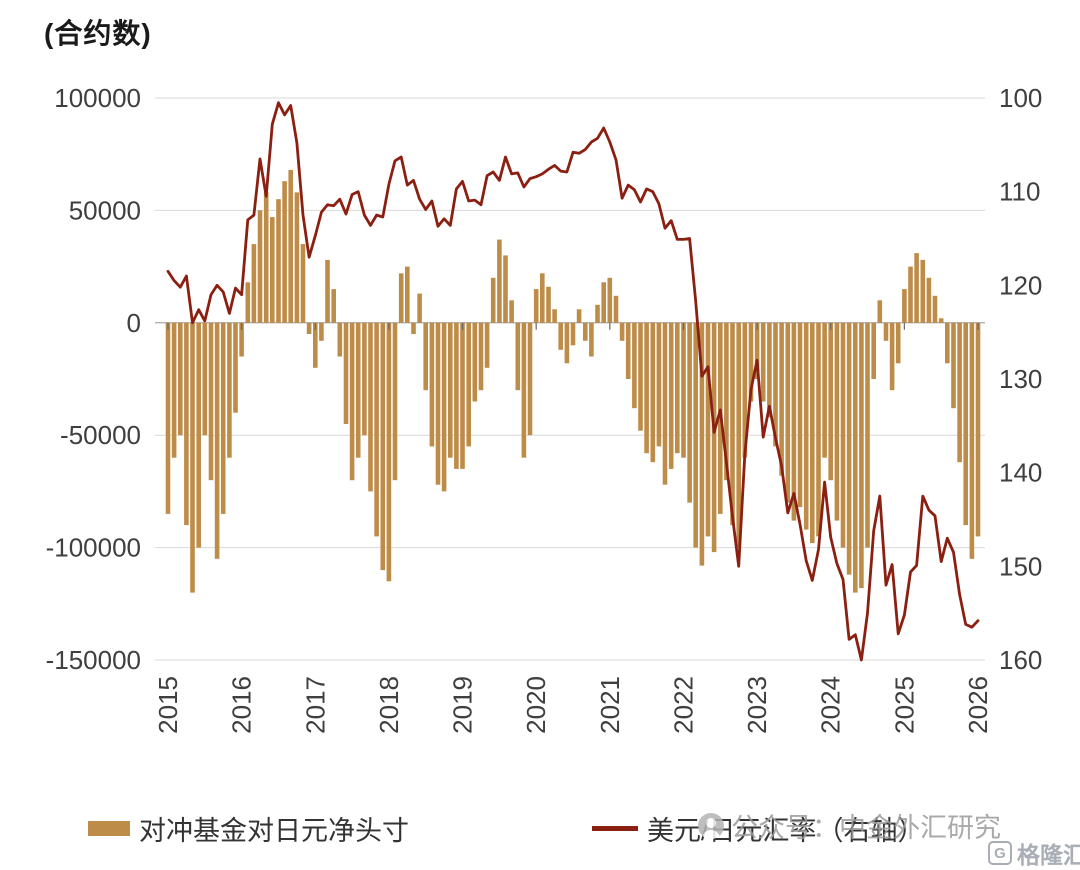 The height and width of the screenshot is (870, 1080). What do you see at coordinates (1020, 473) in the screenshot?
I see `right-axis-tick-label: 140` at bounding box center [1020, 473].